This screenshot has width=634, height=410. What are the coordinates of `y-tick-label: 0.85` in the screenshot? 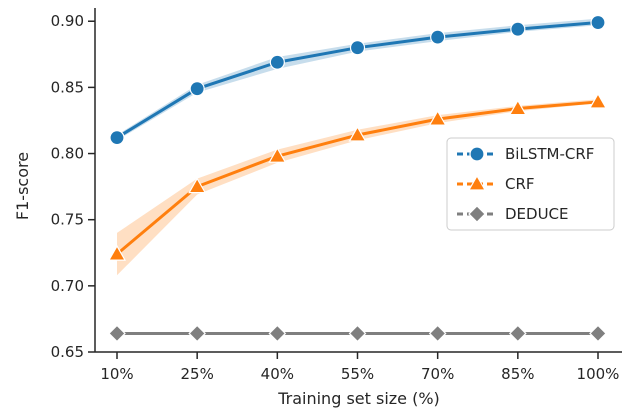 It's located at (67, 87).